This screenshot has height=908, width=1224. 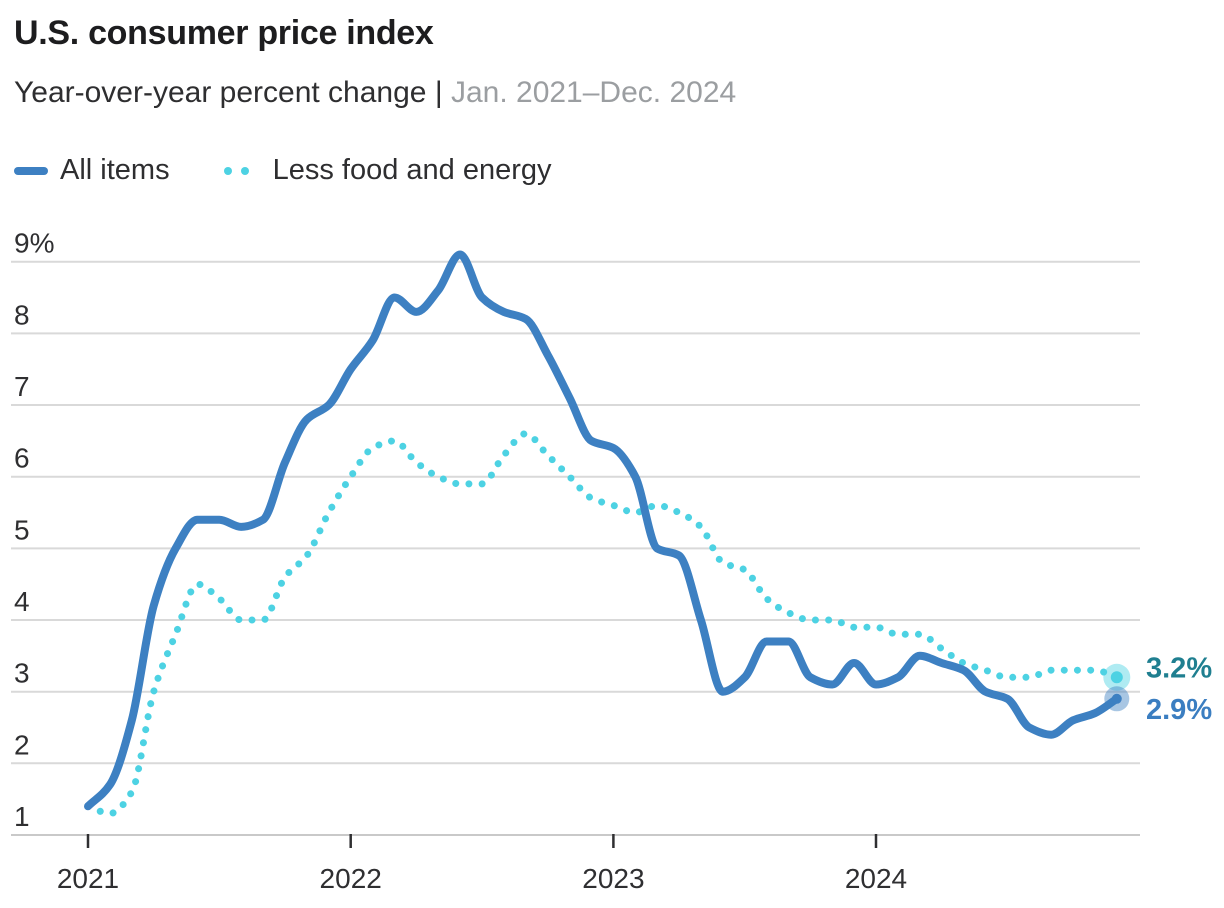 What do you see at coordinates (22, 744) in the screenshot?
I see `y-axis-label: 2` at bounding box center [22, 744].